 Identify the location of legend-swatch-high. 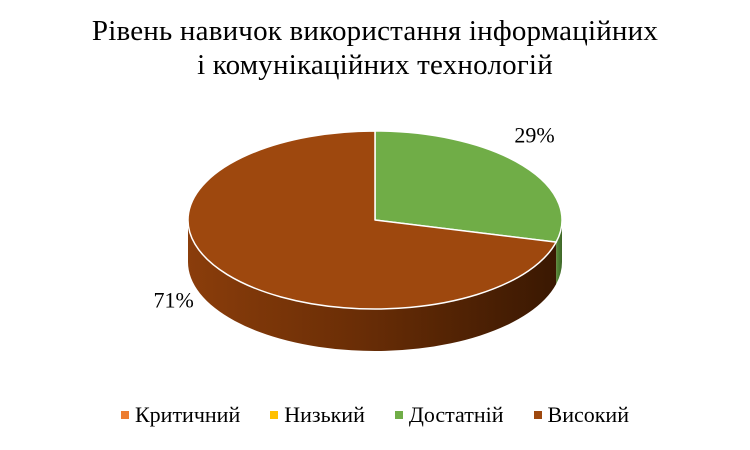
(537, 415).